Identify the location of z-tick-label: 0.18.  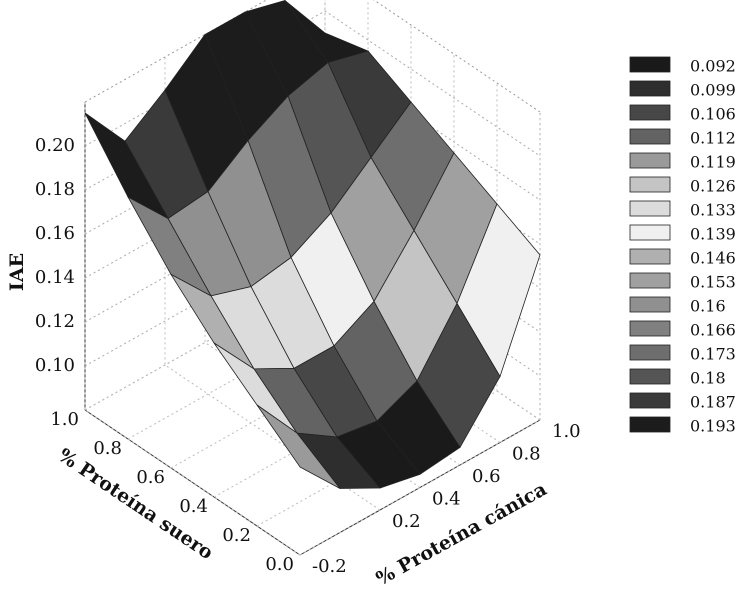
(55, 189).